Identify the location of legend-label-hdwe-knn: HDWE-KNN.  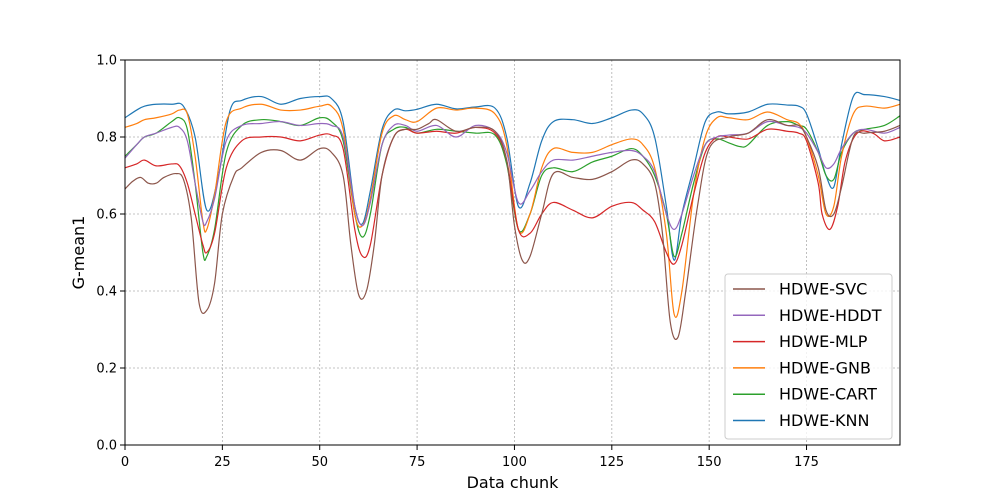
(824, 420).